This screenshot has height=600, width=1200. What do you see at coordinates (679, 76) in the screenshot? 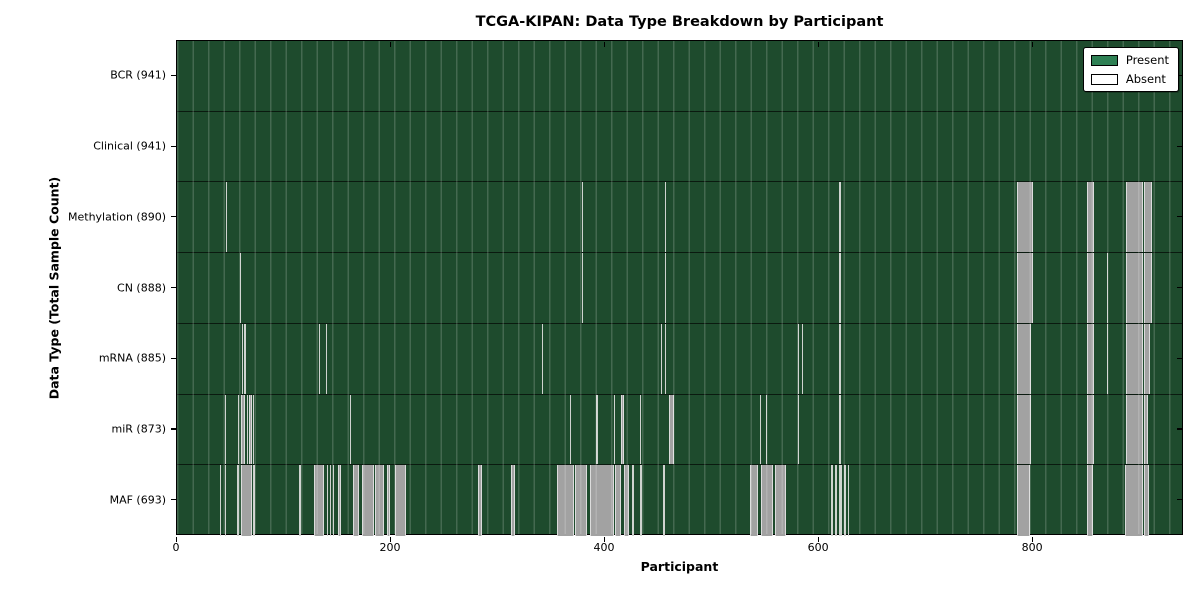
I see `heatmap-row-BCR` at bounding box center [679, 76].